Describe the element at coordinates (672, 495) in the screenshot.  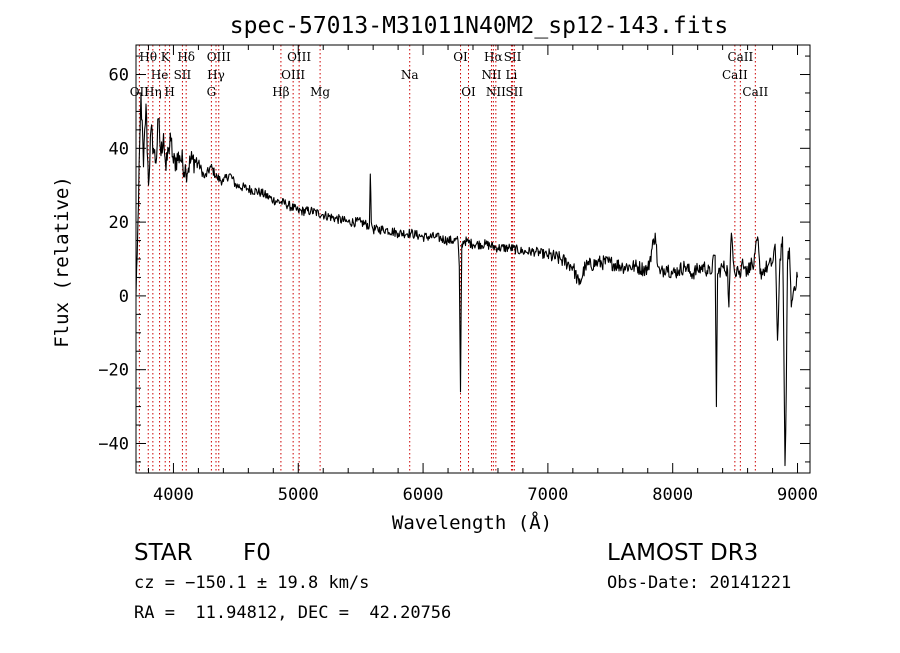
I see `x-tick-label: 8000` at that location.